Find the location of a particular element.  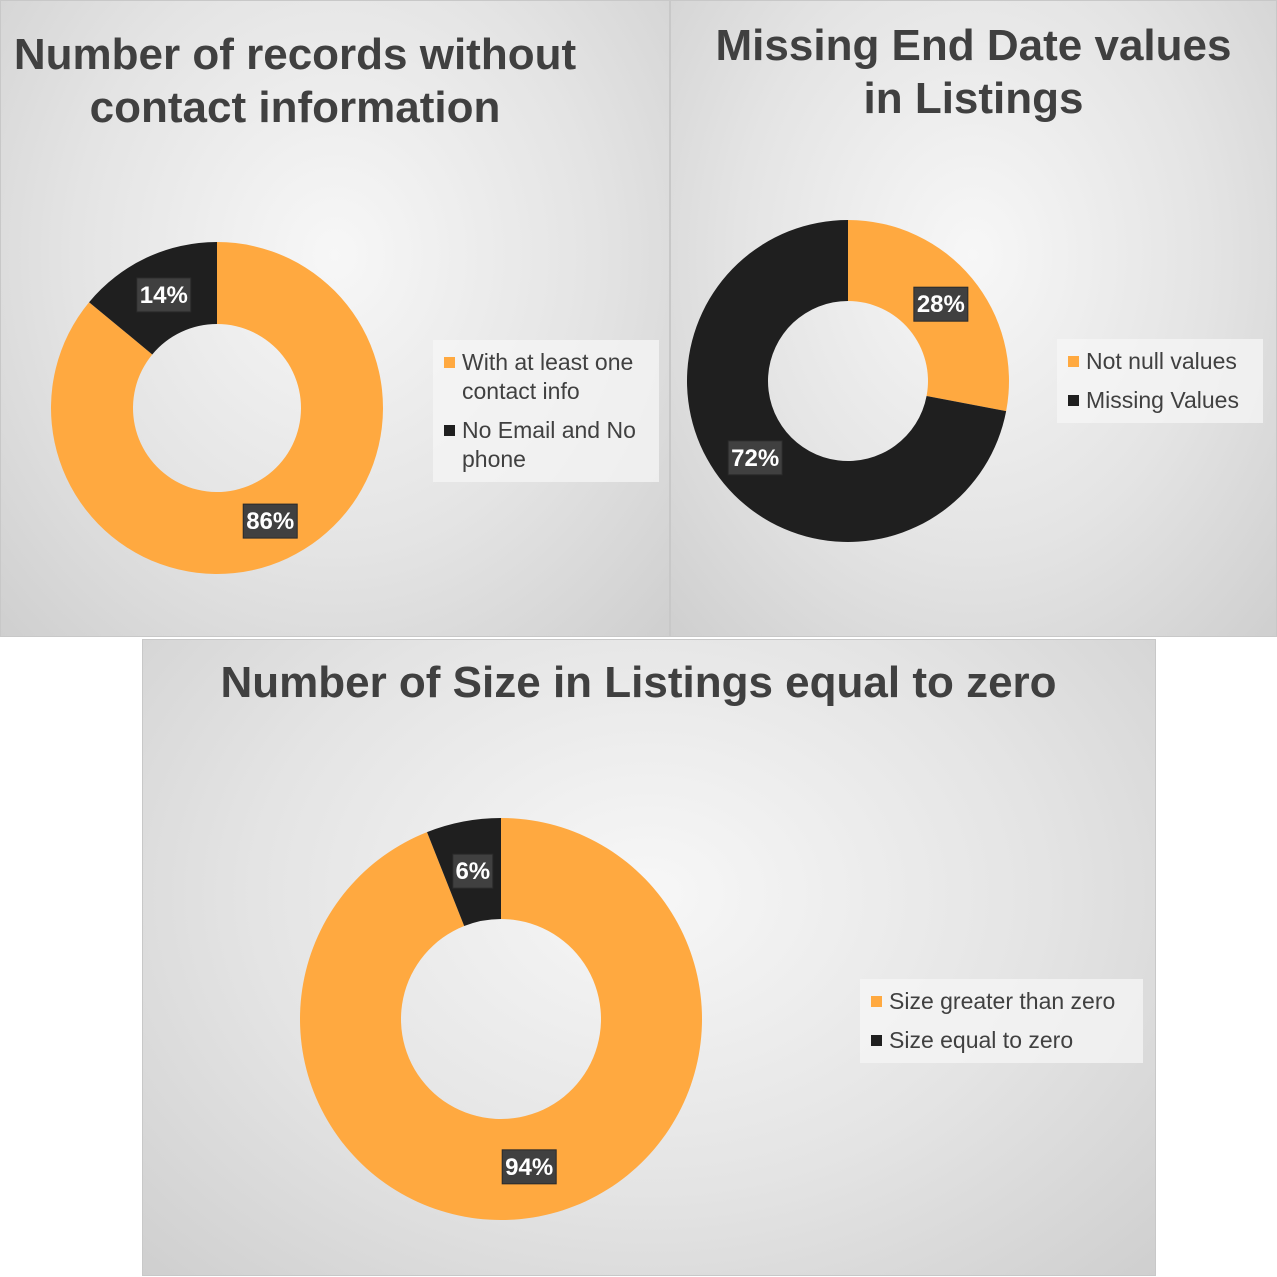

data-label: 28% is located at coordinates (941, 304).